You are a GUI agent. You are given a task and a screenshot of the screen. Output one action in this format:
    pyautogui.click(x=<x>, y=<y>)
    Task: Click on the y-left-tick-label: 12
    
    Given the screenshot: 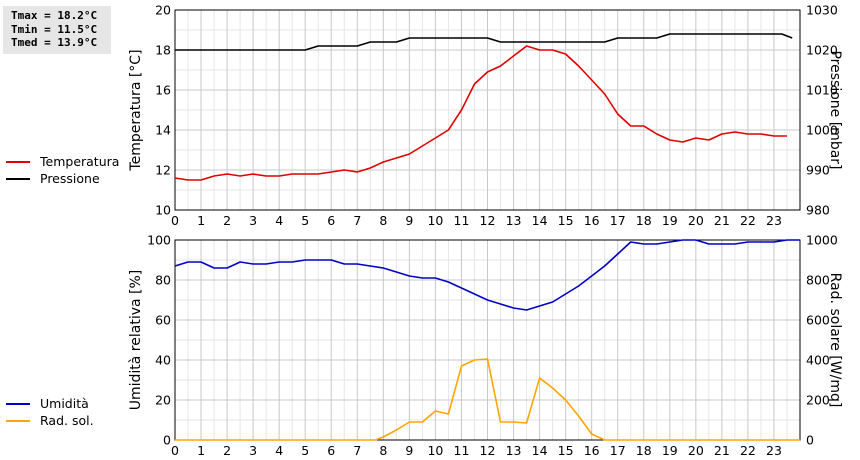 What is the action you would take?
    pyautogui.click(x=163, y=170)
    